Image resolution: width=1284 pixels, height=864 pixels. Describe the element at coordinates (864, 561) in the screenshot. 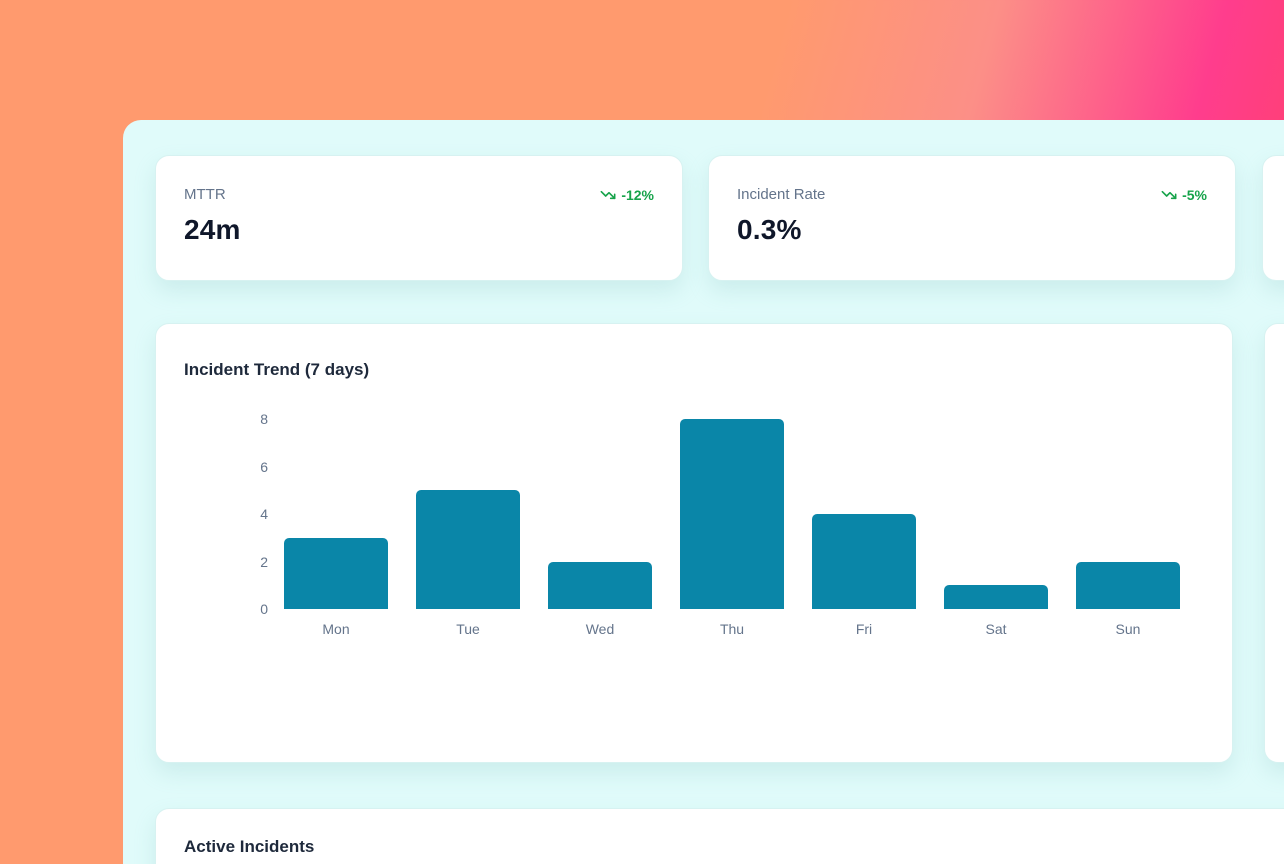

I see `bar-fri` at that location.